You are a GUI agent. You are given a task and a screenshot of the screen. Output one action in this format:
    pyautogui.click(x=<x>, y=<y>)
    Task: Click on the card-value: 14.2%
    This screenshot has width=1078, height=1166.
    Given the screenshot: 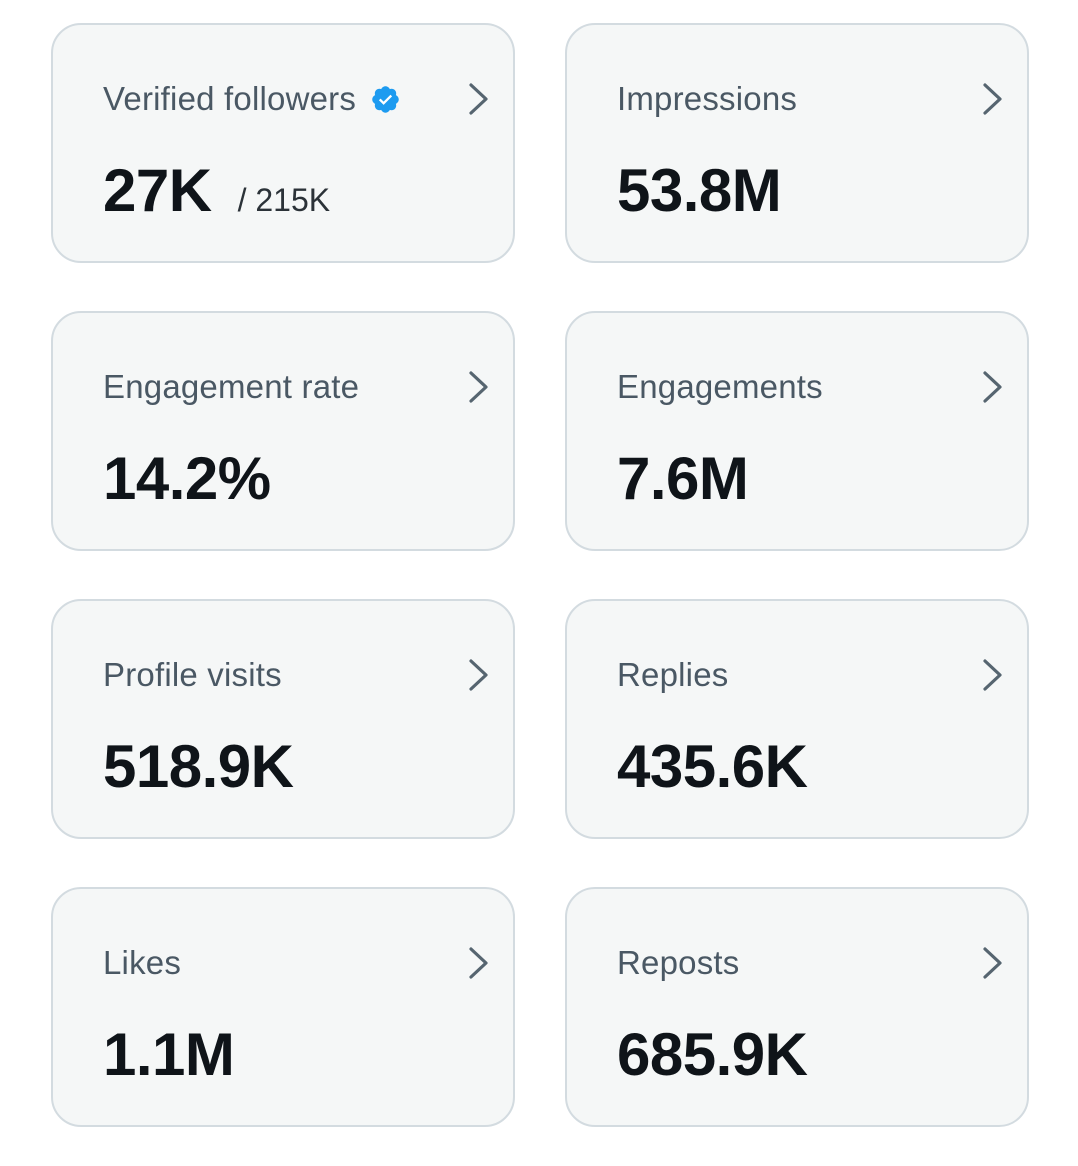 What is the action you would take?
    pyautogui.click(x=187, y=478)
    